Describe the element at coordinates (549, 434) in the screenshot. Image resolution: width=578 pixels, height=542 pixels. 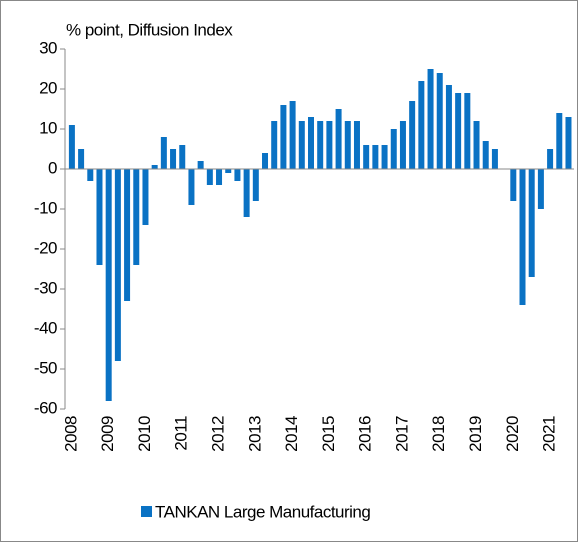
I see `x-tick-label: 2021` at that location.